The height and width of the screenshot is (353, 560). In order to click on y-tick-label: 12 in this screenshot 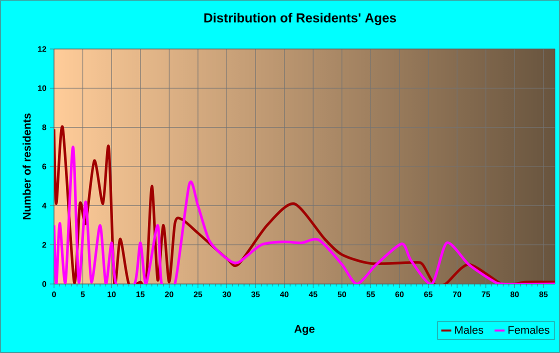, I will do `click(42, 49)`.